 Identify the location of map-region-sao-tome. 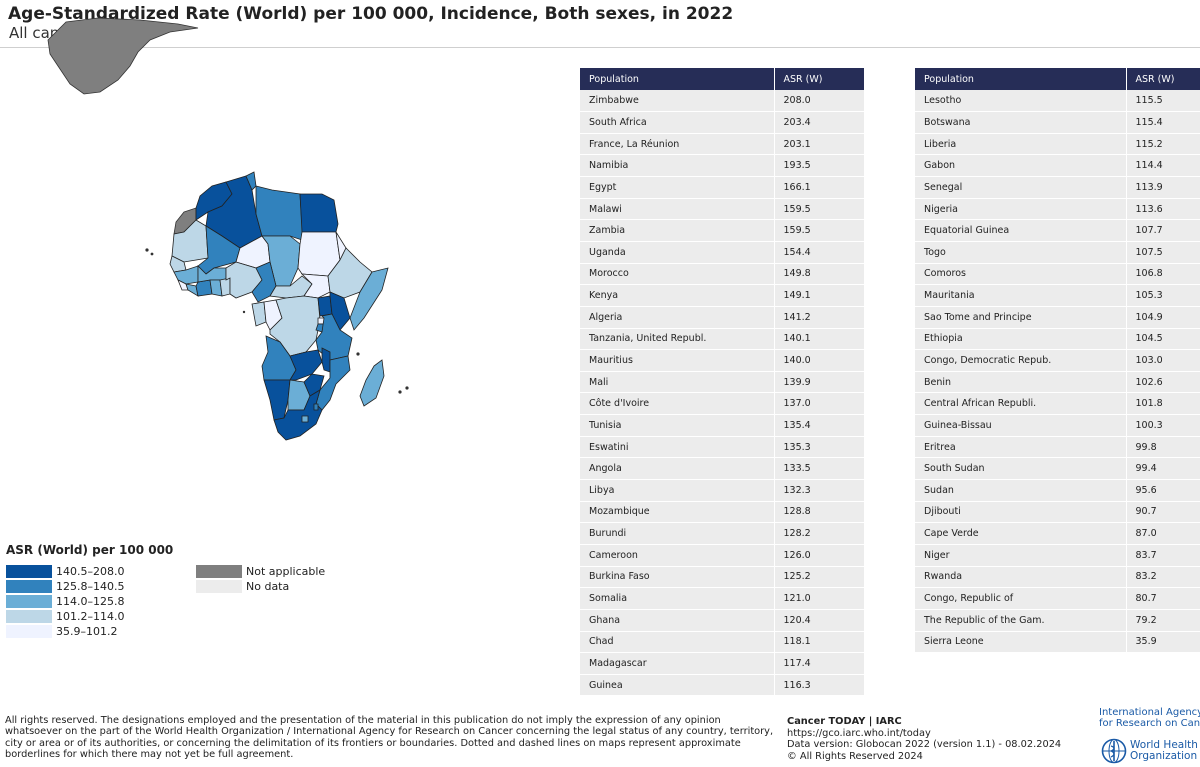
(244, 312).